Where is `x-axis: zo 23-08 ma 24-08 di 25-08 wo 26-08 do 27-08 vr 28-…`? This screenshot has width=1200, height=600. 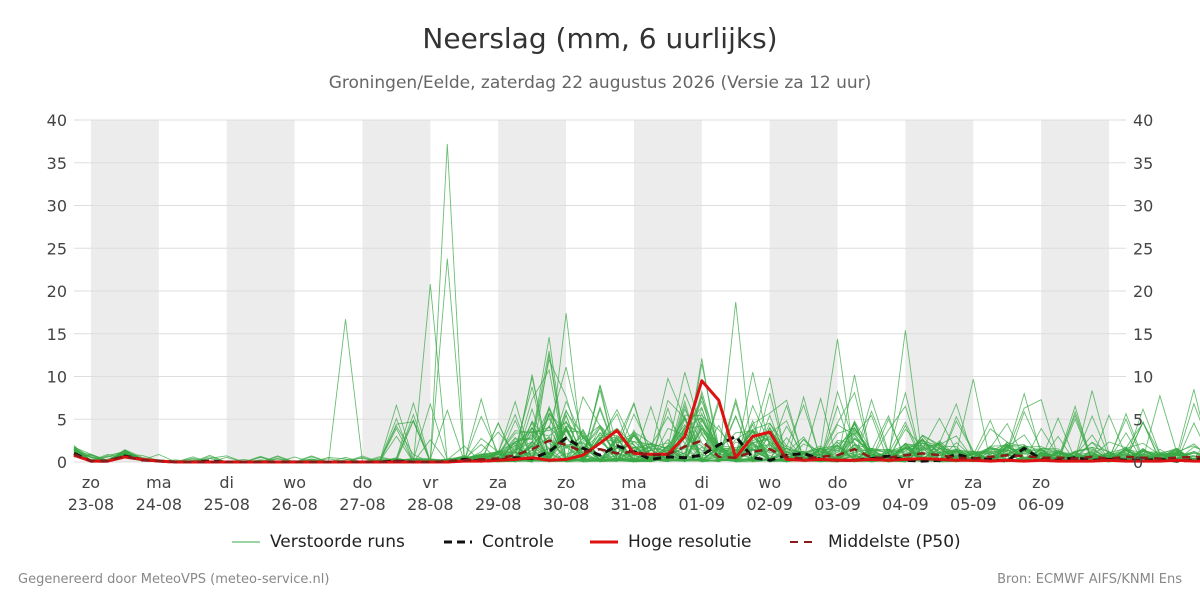 x-axis: zo 23-08 ma 24-08 di 25-08 wo 26-08 do 27-08 vr 28-… is located at coordinates (566, 493).